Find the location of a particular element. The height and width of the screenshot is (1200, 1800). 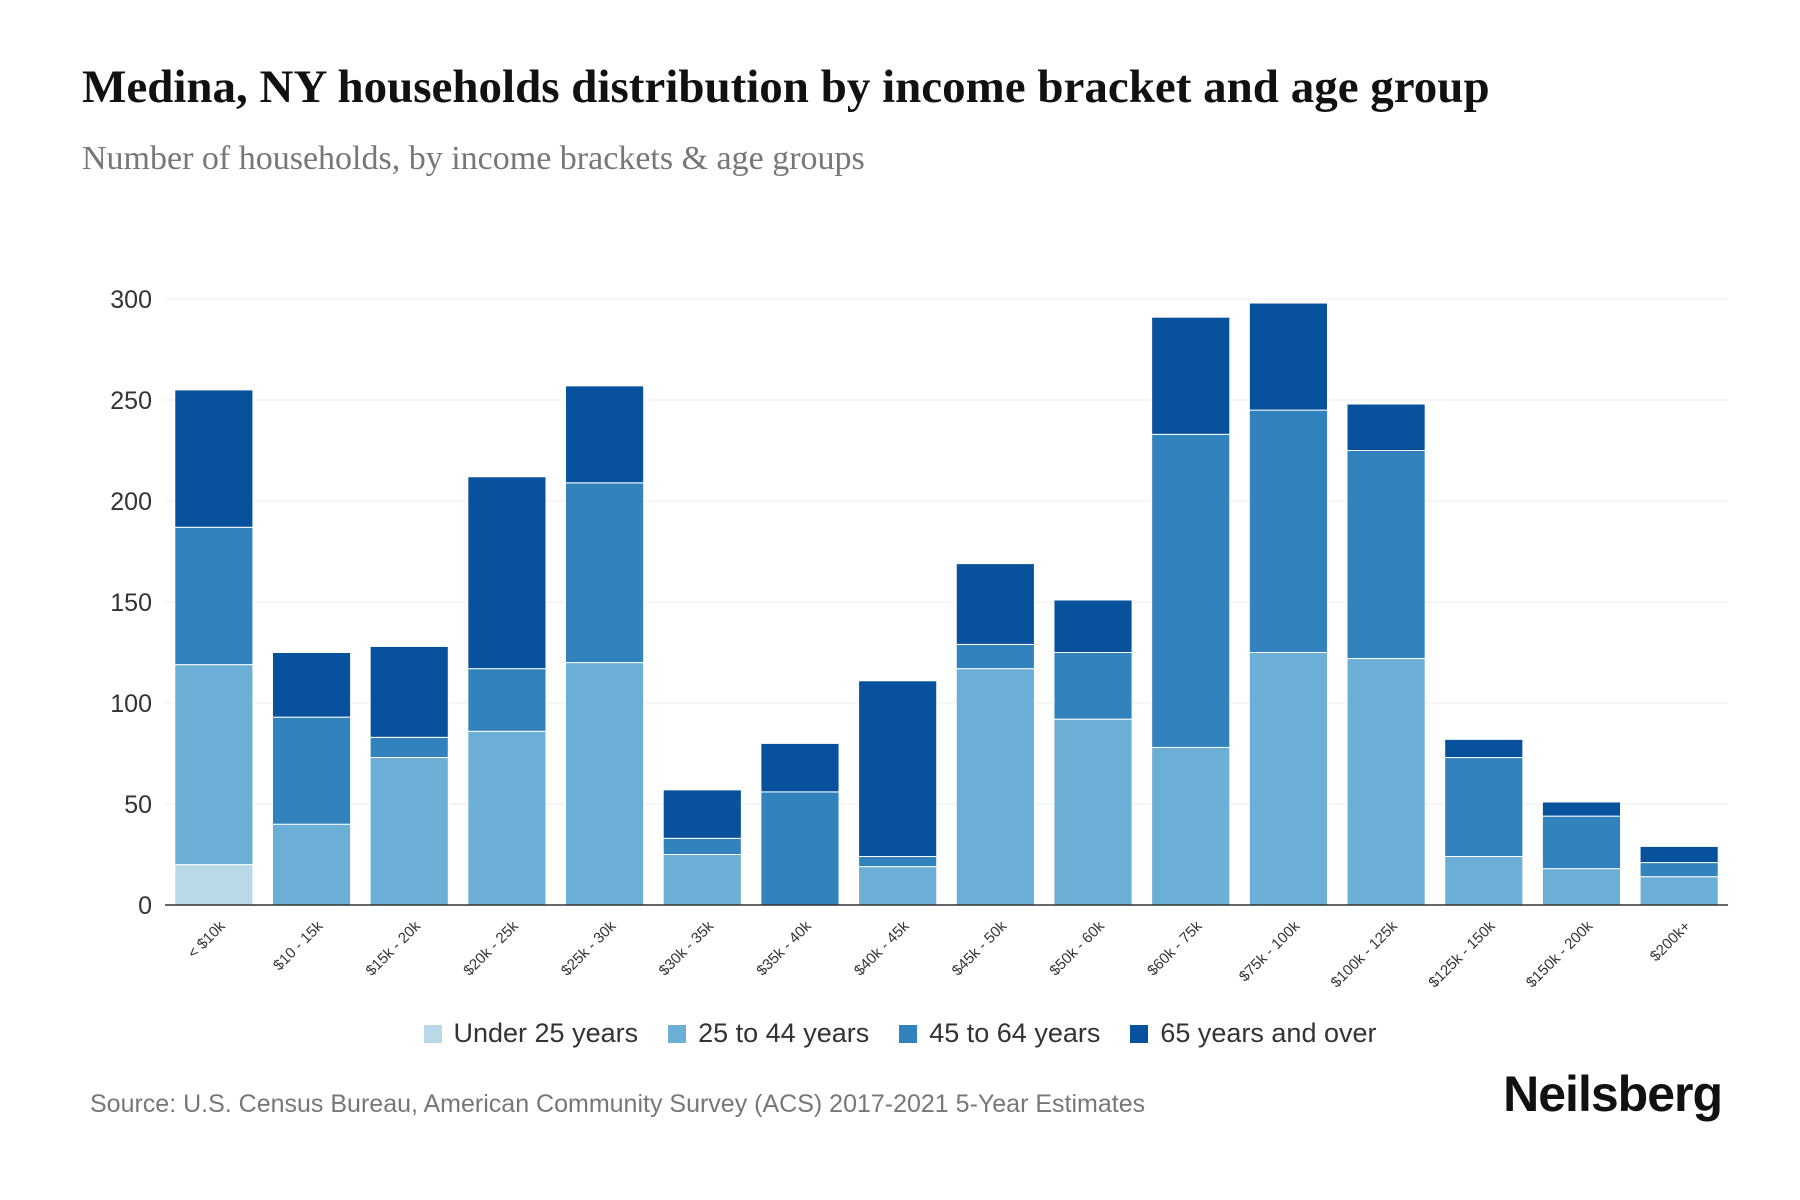

y-tick-label: 300 is located at coordinates (131, 300).